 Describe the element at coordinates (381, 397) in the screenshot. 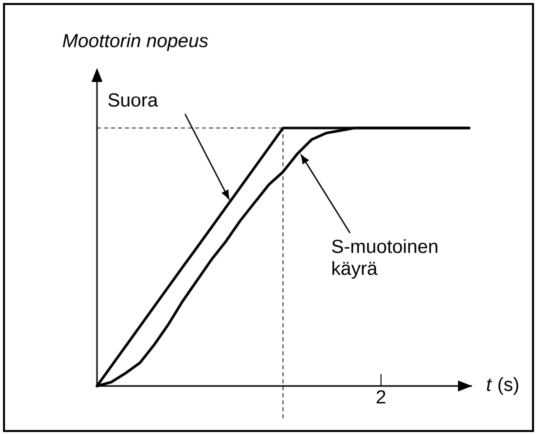

I see `text: 2` at that location.